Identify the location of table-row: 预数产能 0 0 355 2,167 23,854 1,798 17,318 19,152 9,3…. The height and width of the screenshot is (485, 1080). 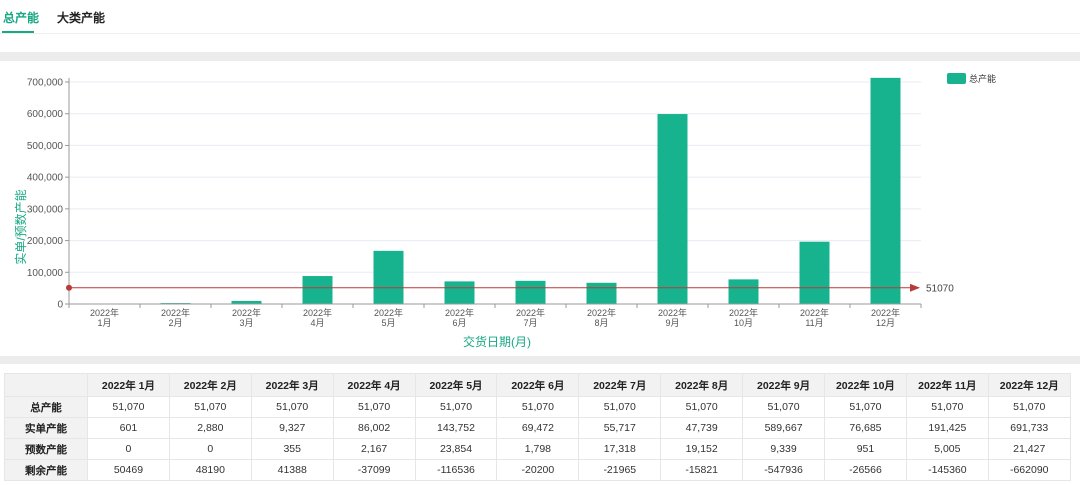
(537, 449).